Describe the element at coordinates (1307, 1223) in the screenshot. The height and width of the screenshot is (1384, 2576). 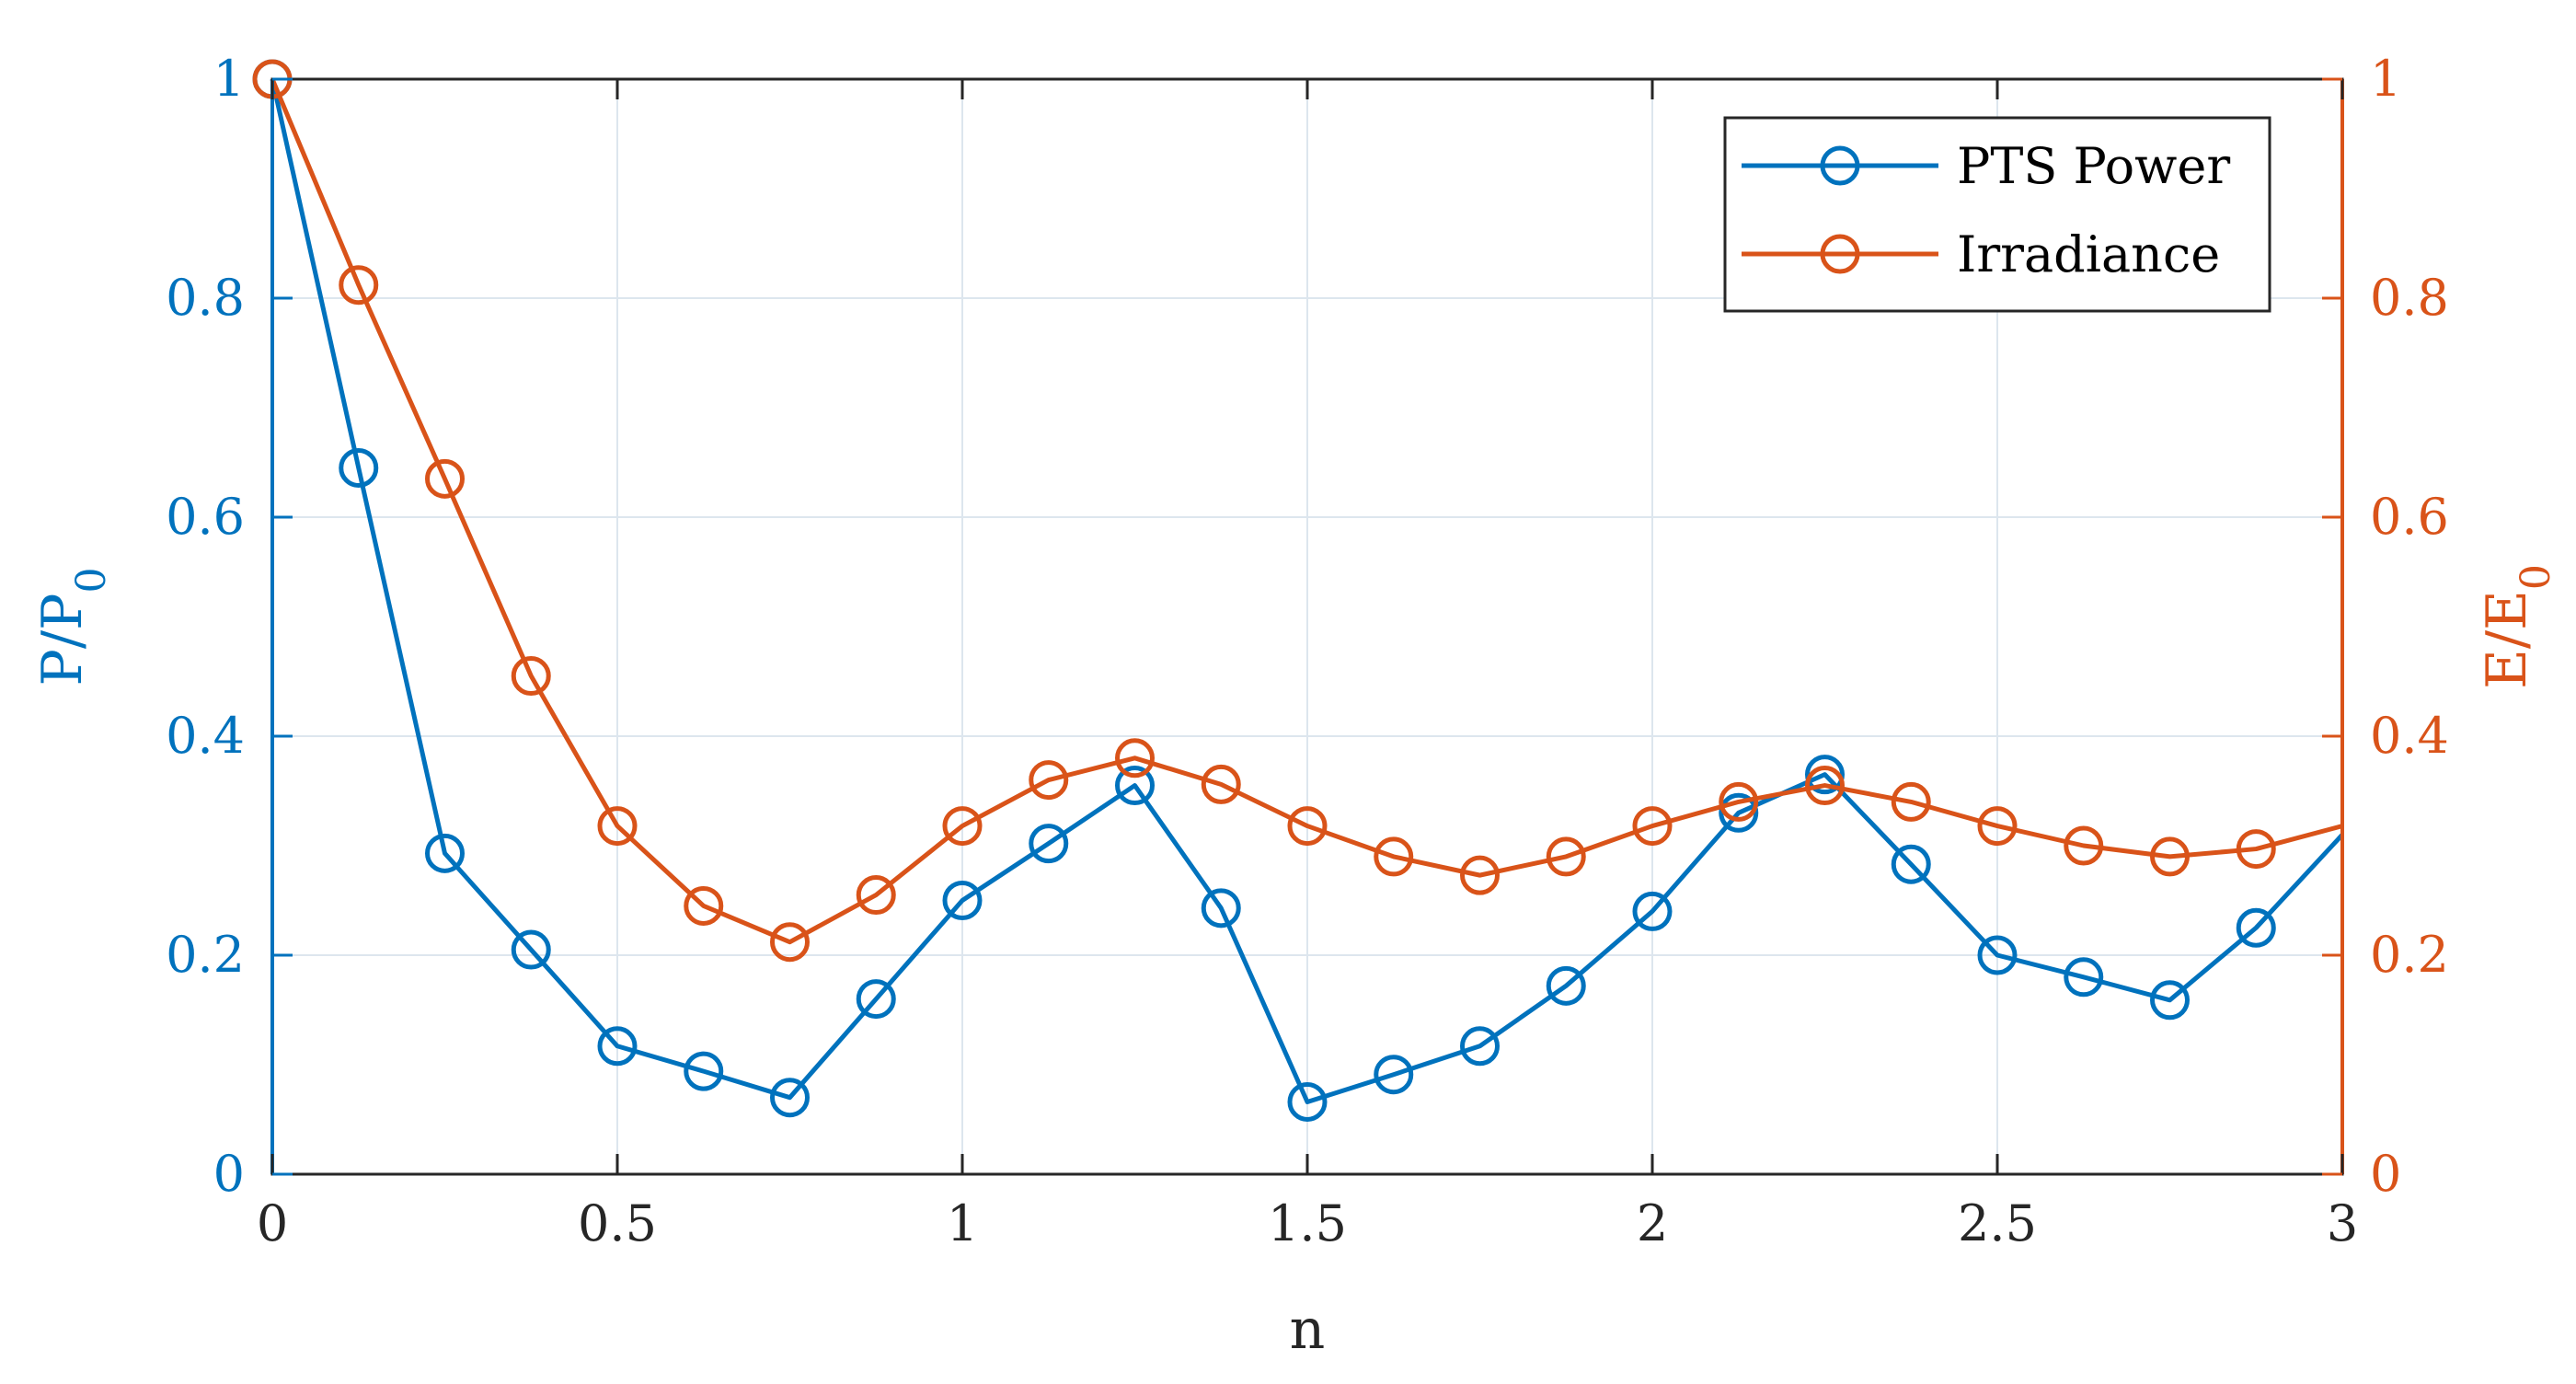
I see `x-tick-label-3: 1.5` at that location.